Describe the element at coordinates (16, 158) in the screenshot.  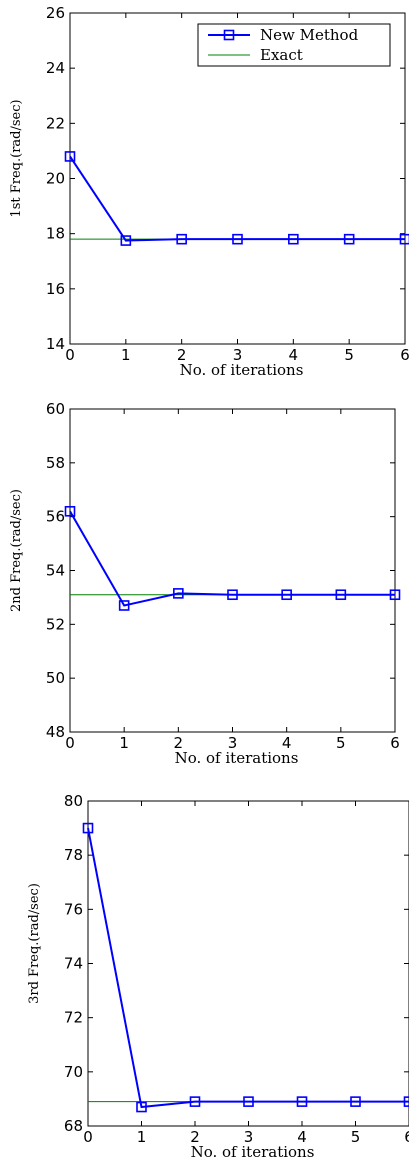
I see `y-axis-title: 1st Freq.(rad/sec)` at that location.